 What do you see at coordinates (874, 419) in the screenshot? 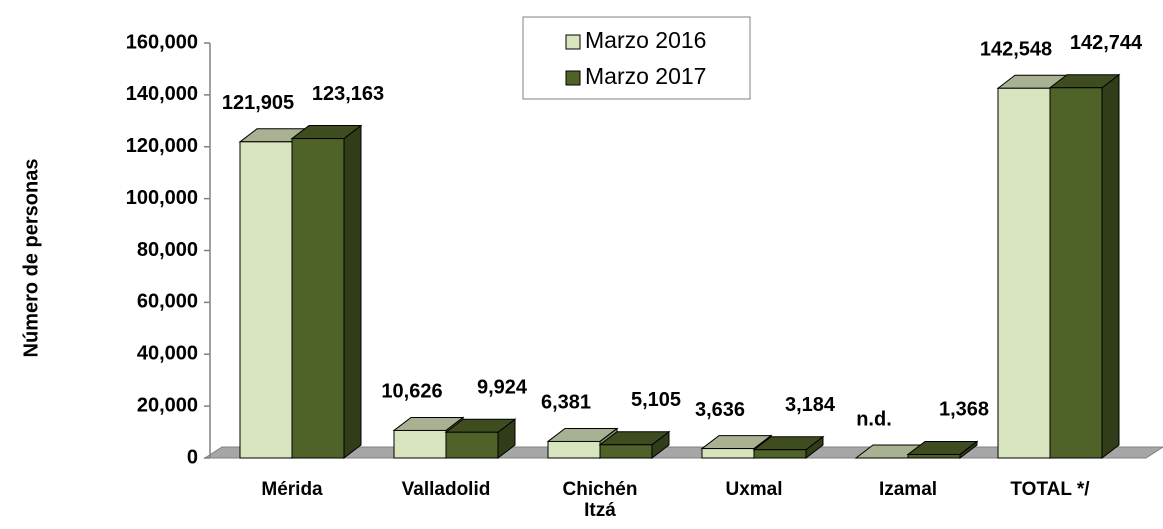
I see `value-label: n.d.` at bounding box center [874, 419].